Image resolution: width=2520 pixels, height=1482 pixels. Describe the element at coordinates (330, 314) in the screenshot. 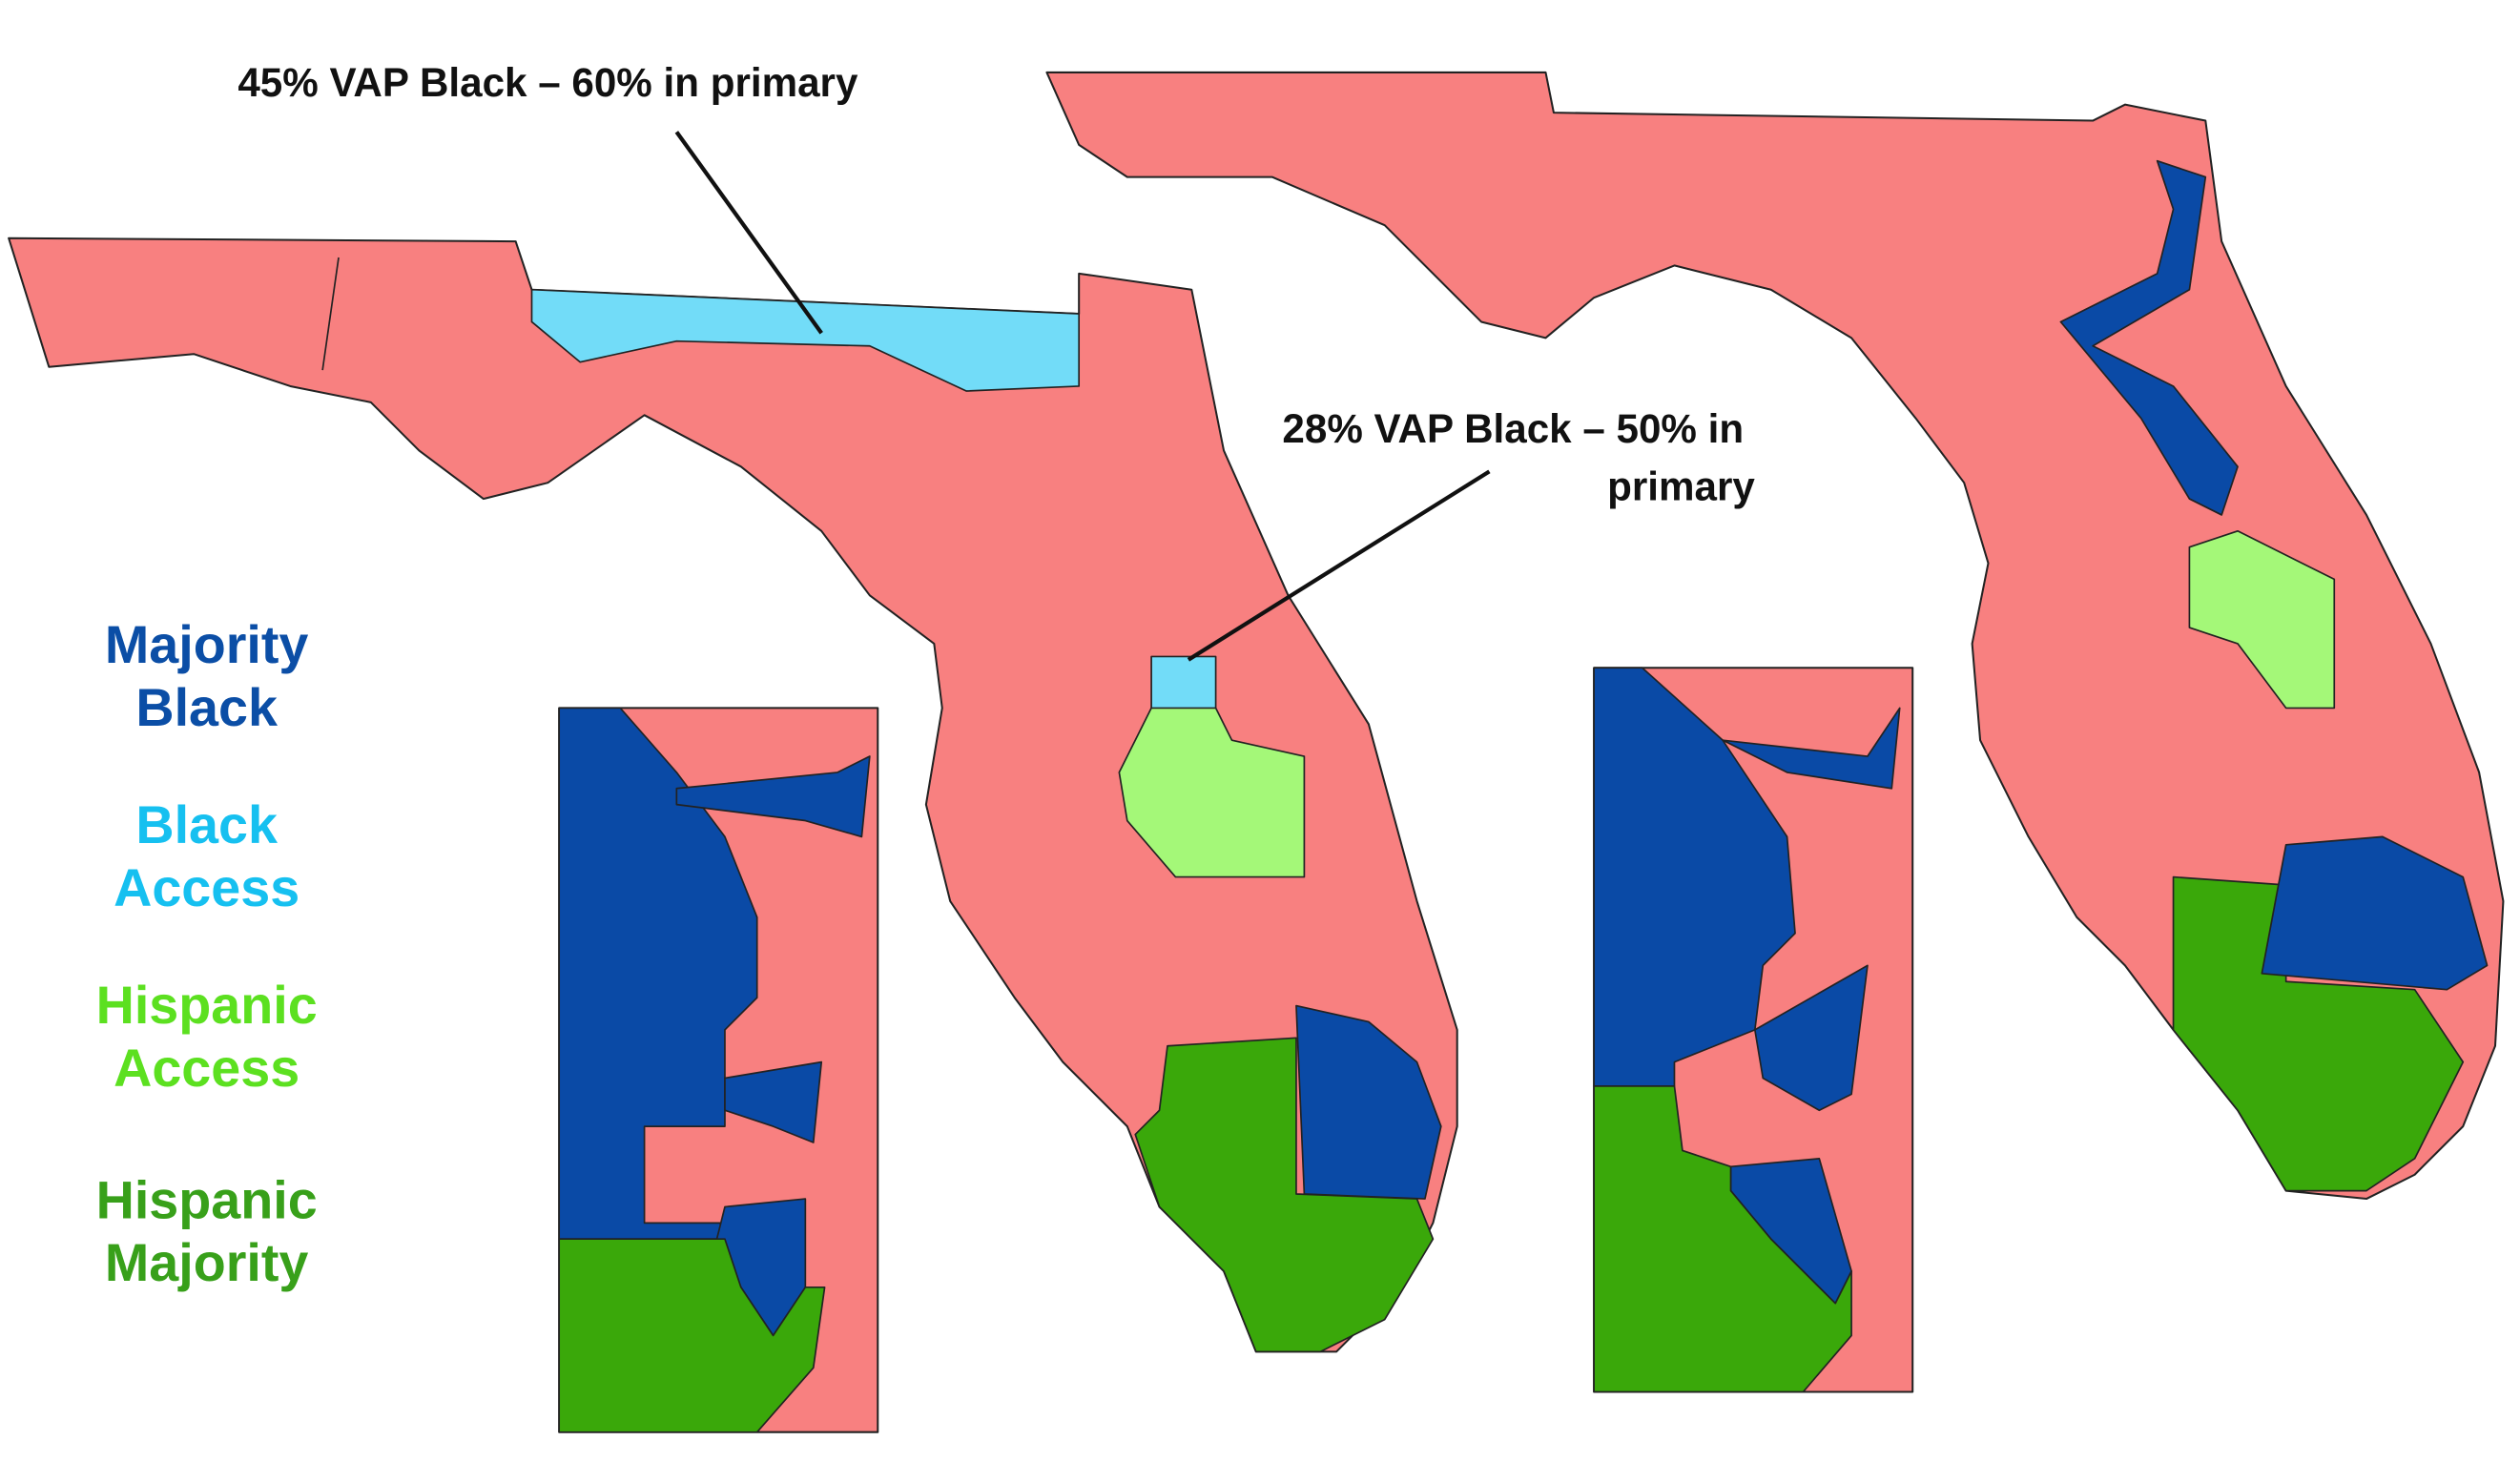

I see `district-lines` at that location.